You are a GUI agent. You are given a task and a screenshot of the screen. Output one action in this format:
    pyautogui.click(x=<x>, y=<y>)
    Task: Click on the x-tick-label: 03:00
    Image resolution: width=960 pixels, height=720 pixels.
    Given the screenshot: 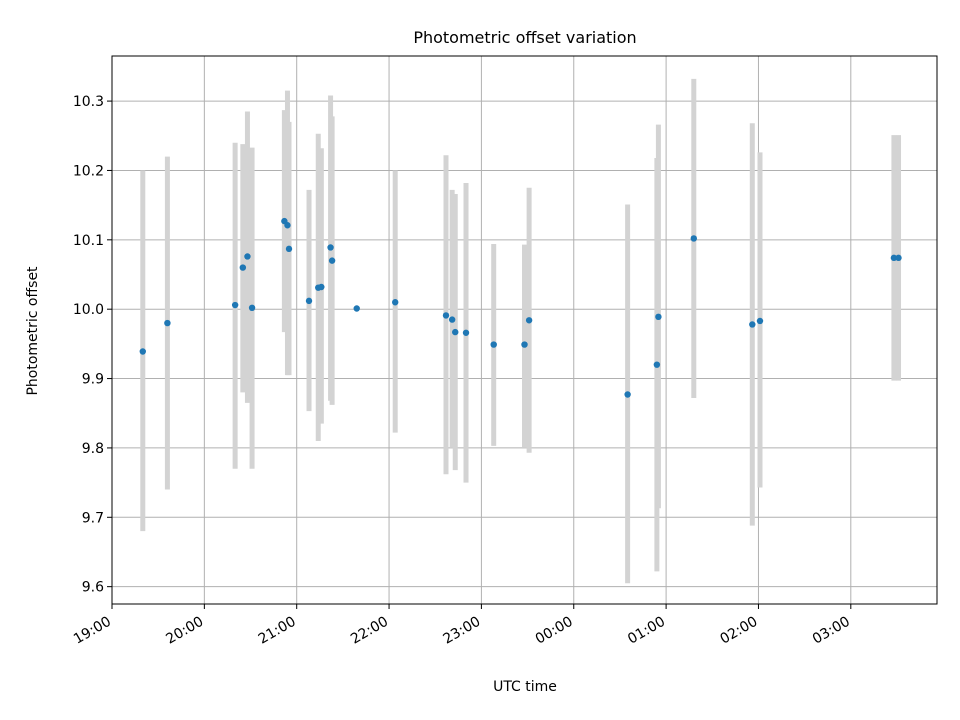 What is the action you would take?
    pyautogui.click(x=831, y=631)
    